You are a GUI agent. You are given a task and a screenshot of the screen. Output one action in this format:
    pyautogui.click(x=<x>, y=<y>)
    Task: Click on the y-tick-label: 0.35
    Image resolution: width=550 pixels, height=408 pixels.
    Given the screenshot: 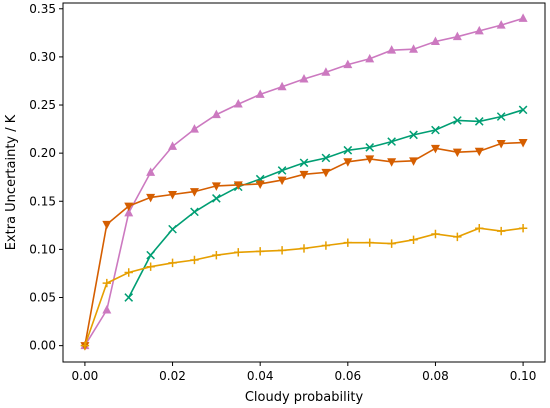 What is the action you would take?
    pyautogui.click(x=42, y=9)
    